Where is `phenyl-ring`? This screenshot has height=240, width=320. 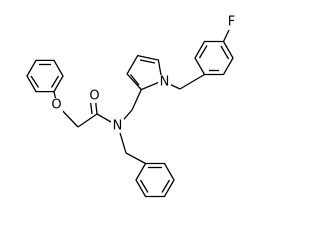
phenyl-ring is located at coordinates (45, 76).